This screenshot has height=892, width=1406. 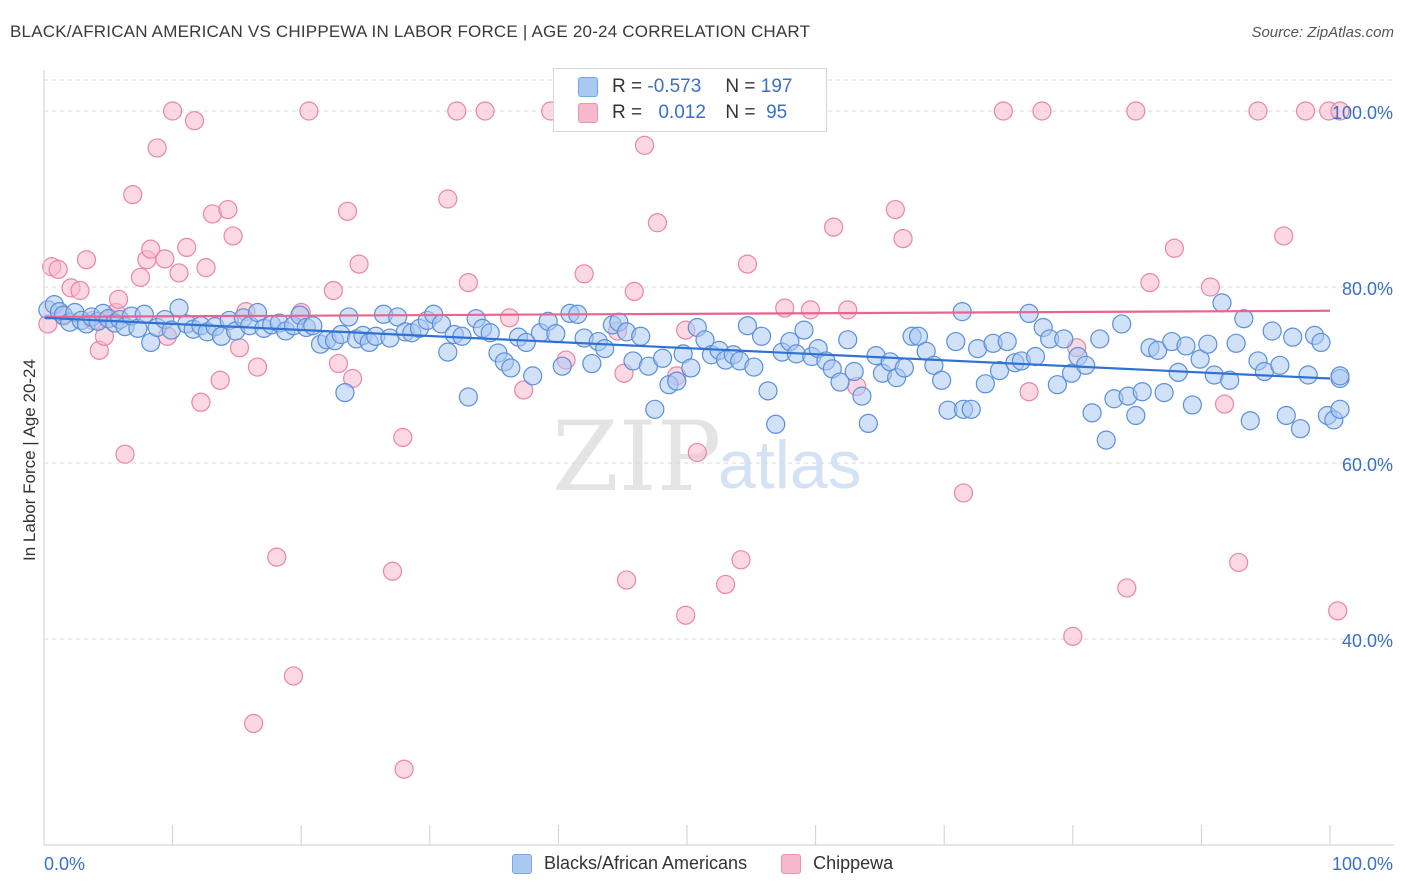 I want to click on series-legend-chippewa: Chippewa, so click(x=837, y=863).